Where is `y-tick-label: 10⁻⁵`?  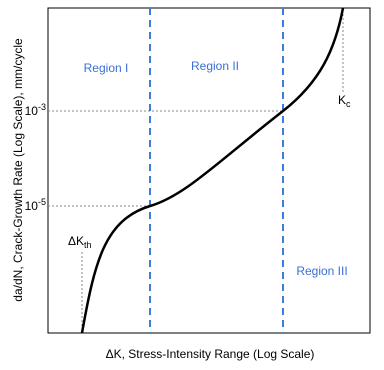 y-tick-label: 10⁻⁵ is located at coordinates (35, 205).